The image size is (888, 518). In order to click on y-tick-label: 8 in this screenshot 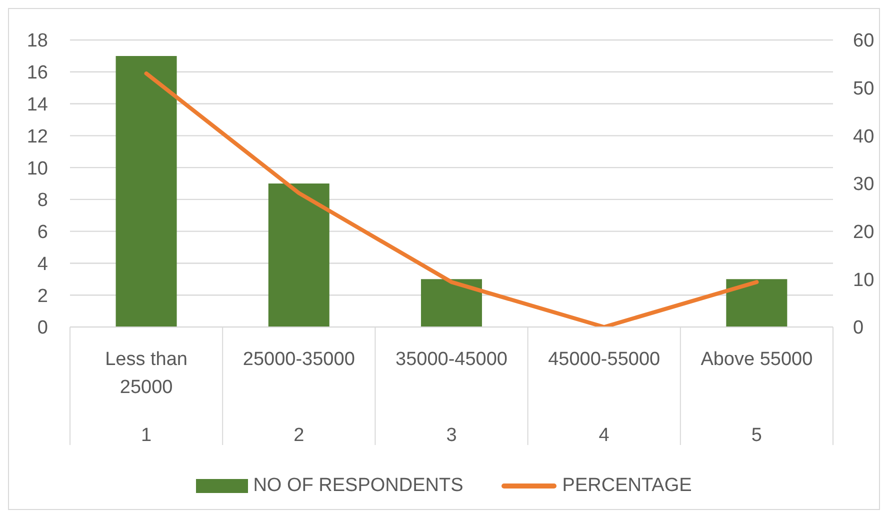, I will do `click(42, 201)`.